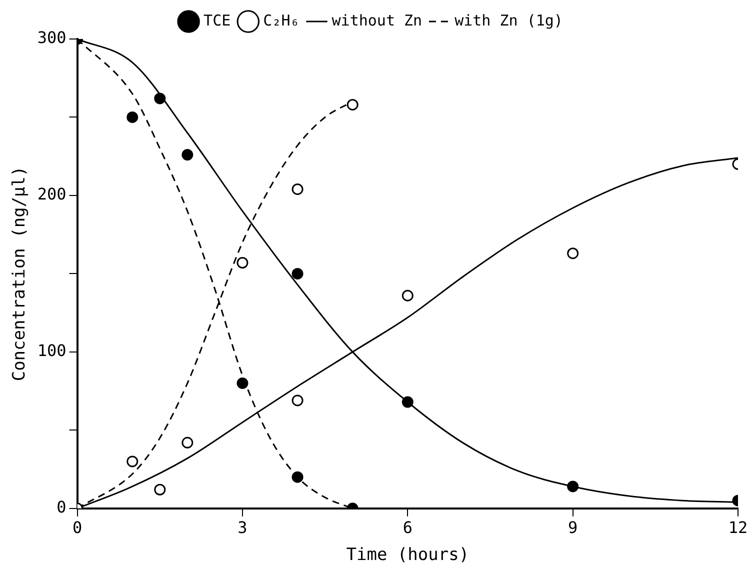 The height and width of the screenshot is (574, 756). What do you see at coordinates (51, 350) in the screenshot?
I see `y-tick-label: 100` at bounding box center [51, 350].